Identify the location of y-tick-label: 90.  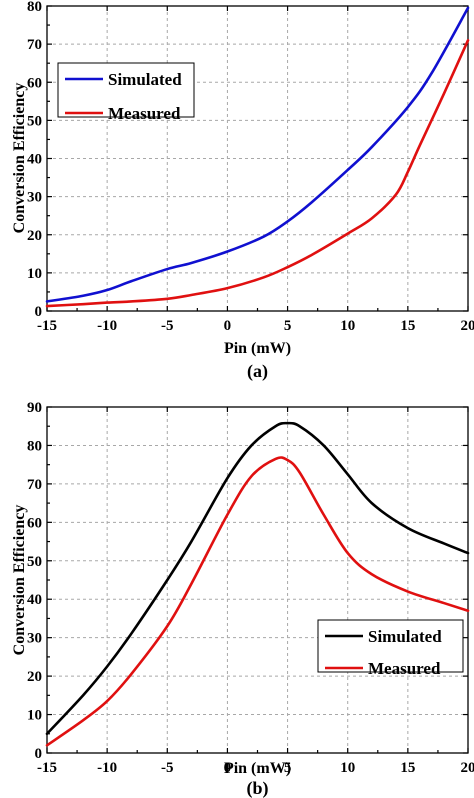
(34, 408).